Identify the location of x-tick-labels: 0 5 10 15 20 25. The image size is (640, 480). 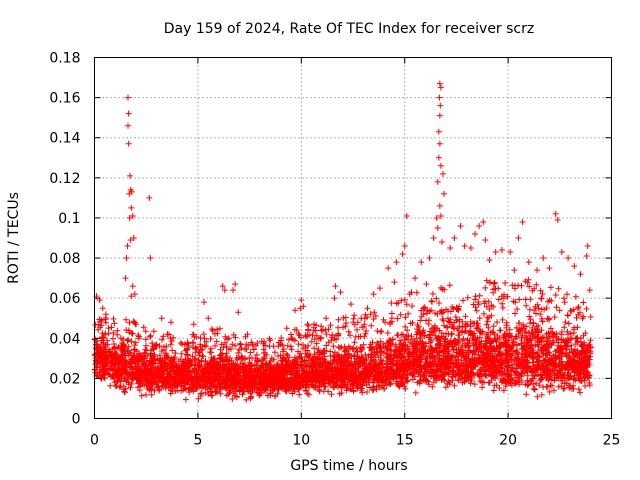
(355, 441).